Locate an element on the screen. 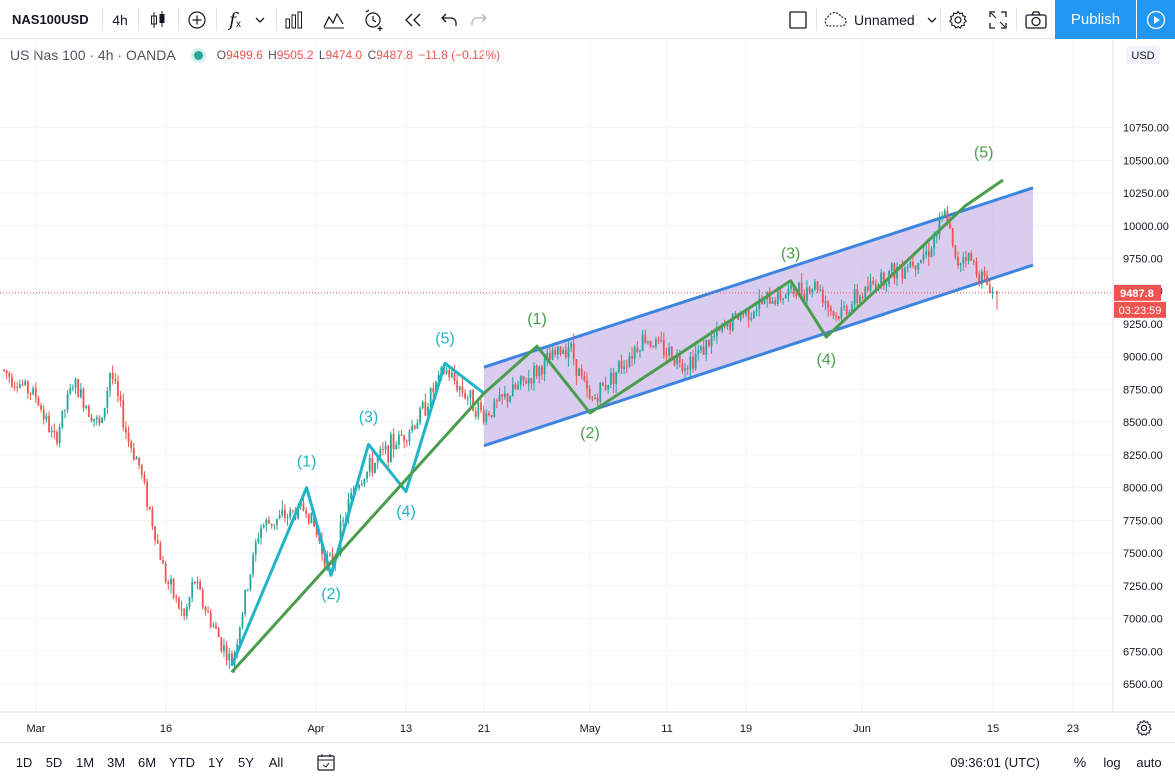  compare-button is located at coordinates (197, 19).